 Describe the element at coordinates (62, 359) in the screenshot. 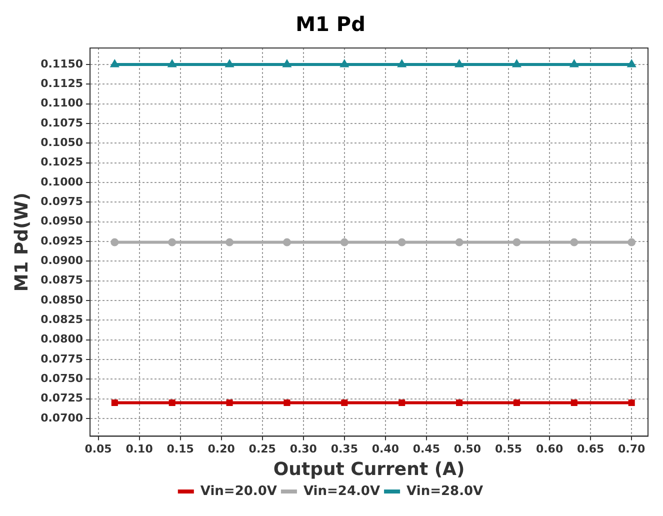

I see `y-tick-label: 0.0775` at that location.